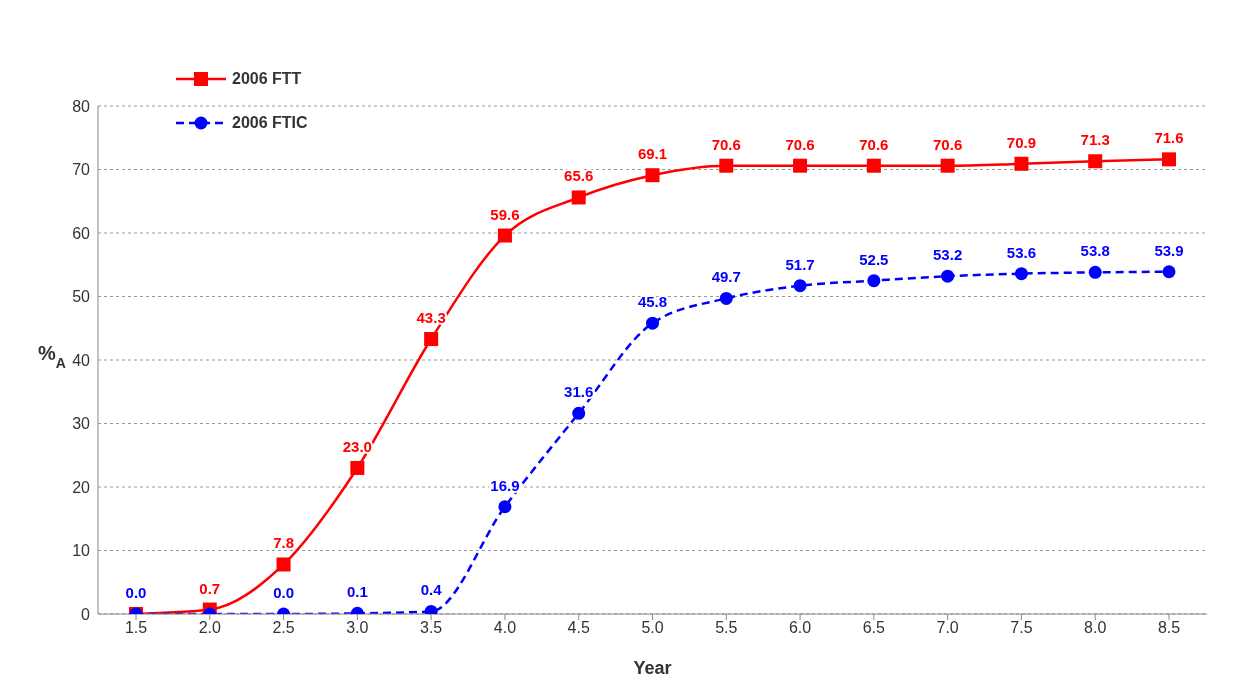  What do you see at coordinates (579, 176) in the screenshot?
I see `data-label: 65.6` at bounding box center [579, 176].